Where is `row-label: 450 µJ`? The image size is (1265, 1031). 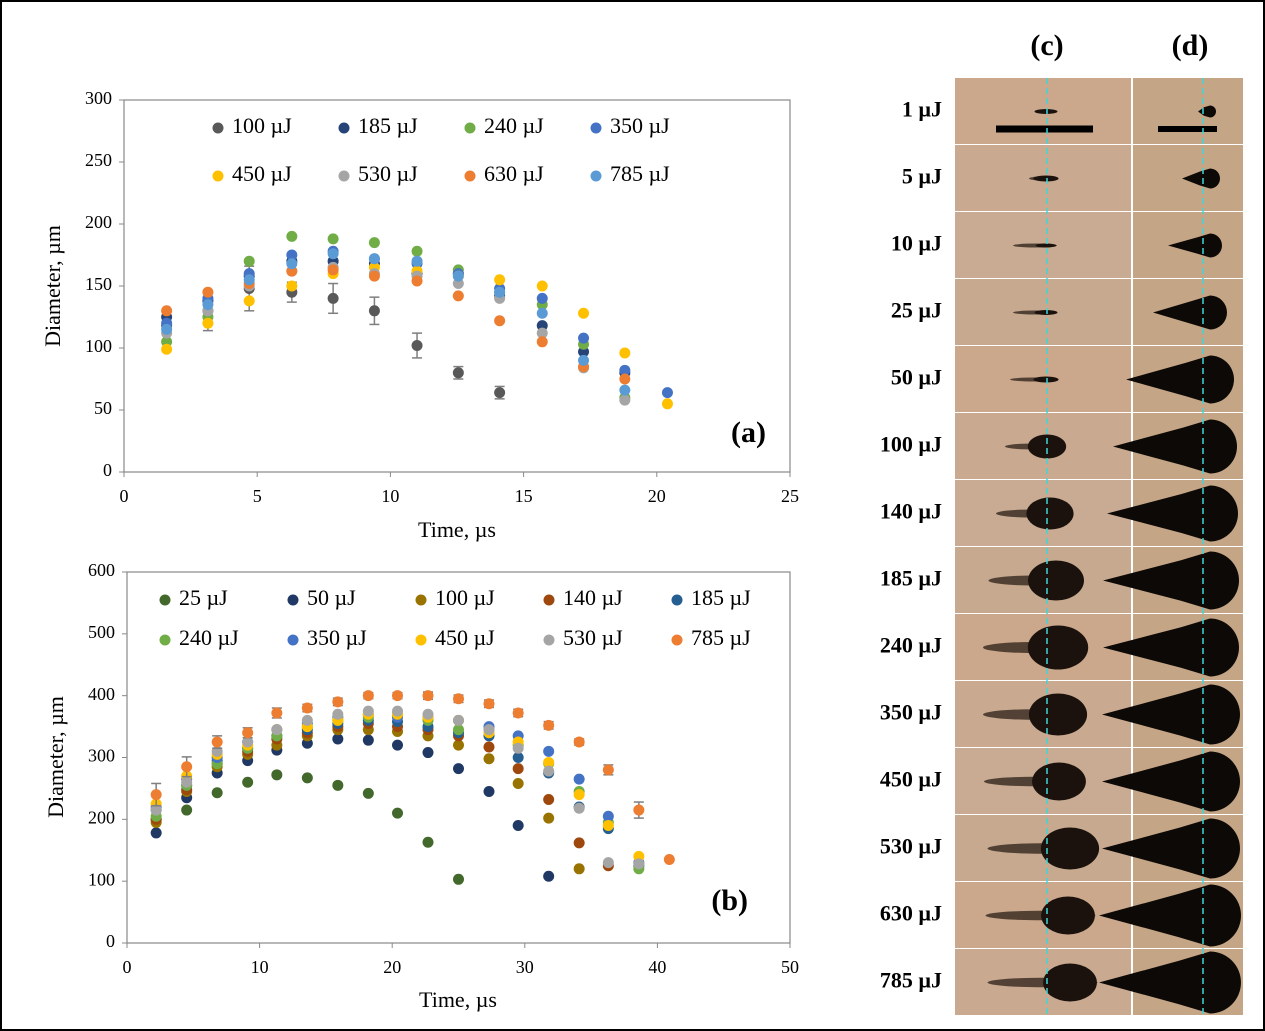 row-label: 450 µJ is located at coordinates (911, 779).